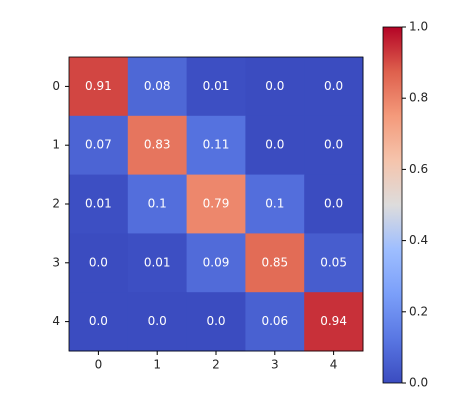 This screenshot has height=402, width=474. What do you see at coordinates (56, 204) in the screenshot?
I see `y-tick-label: 2` at bounding box center [56, 204].